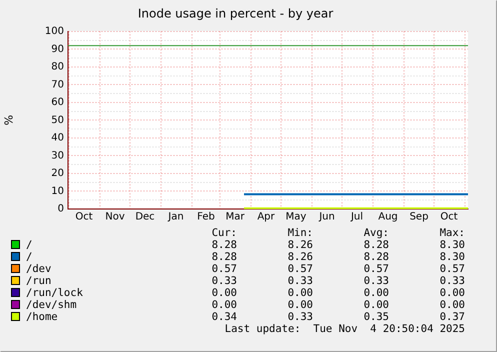  What do you see at coordinates (175, 217) in the screenshot?
I see `x-tick-label: Jan` at bounding box center [175, 217].